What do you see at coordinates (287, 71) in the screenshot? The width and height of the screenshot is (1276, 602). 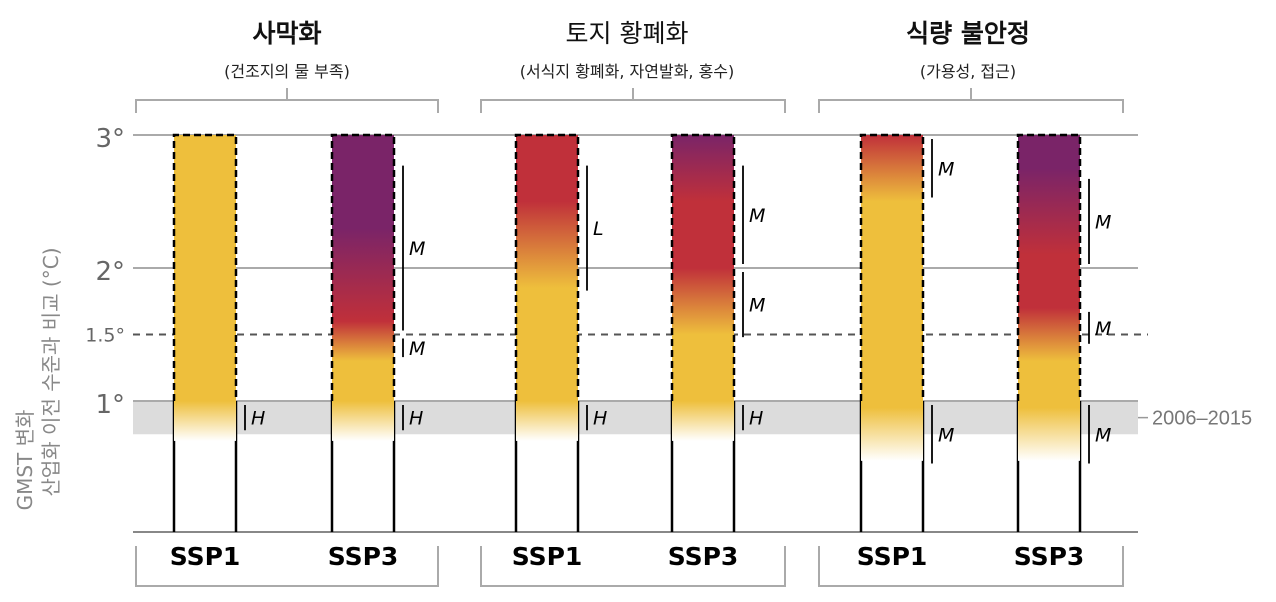 I see `group-subtitle: (건조지의 물 부족)` at bounding box center [287, 71].